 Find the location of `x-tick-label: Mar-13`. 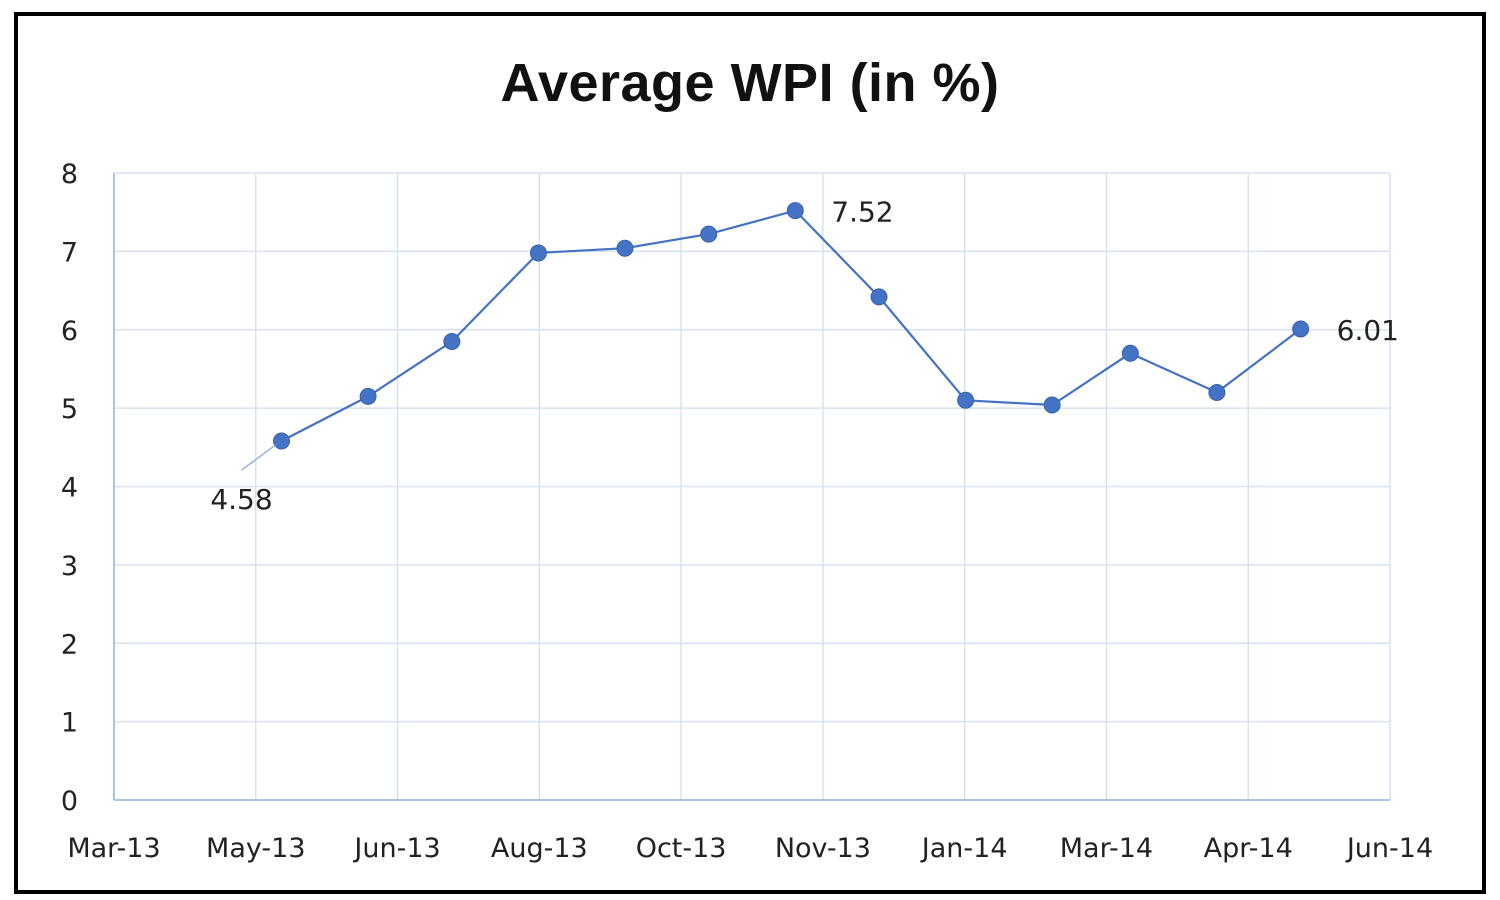

x-tick-label: Mar-13 is located at coordinates (113, 848).